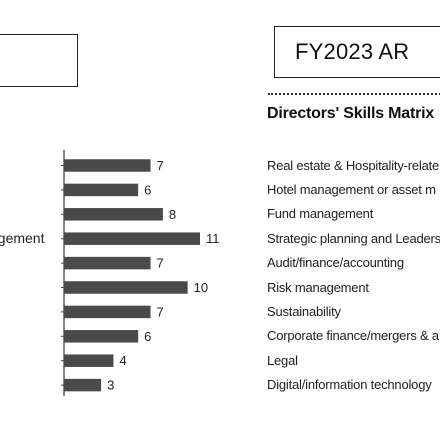 Image resolution: width=440 pixels, height=440 pixels. What do you see at coordinates (110, 385) in the screenshot?
I see `bar-value-label: 3` at bounding box center [110, 385].